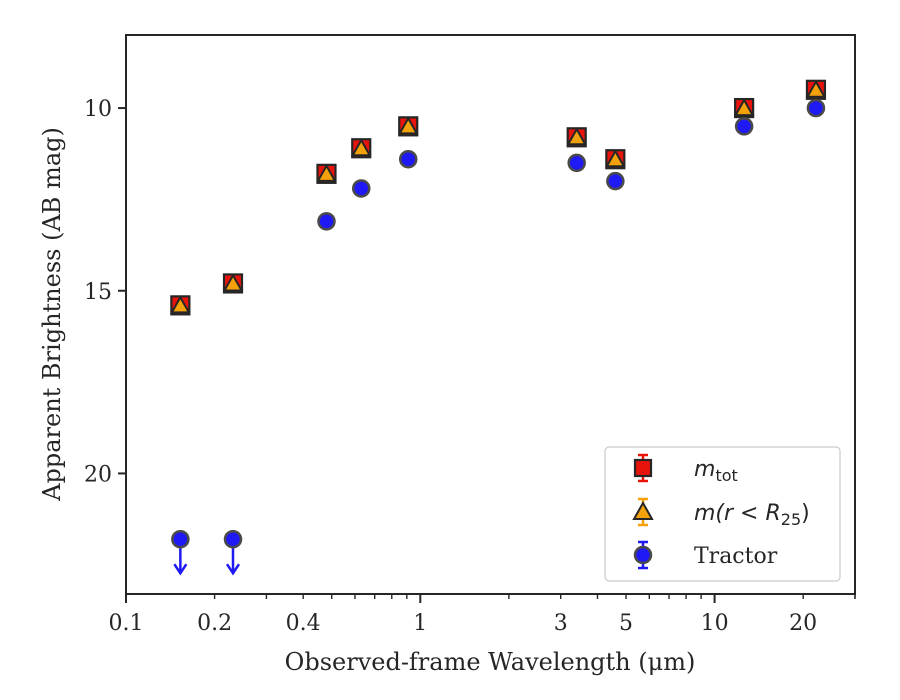  What do you see at coordinates (715, 623) in the screenshot?
I see `x-tick-label: 10` at bounding box center [715, 623].